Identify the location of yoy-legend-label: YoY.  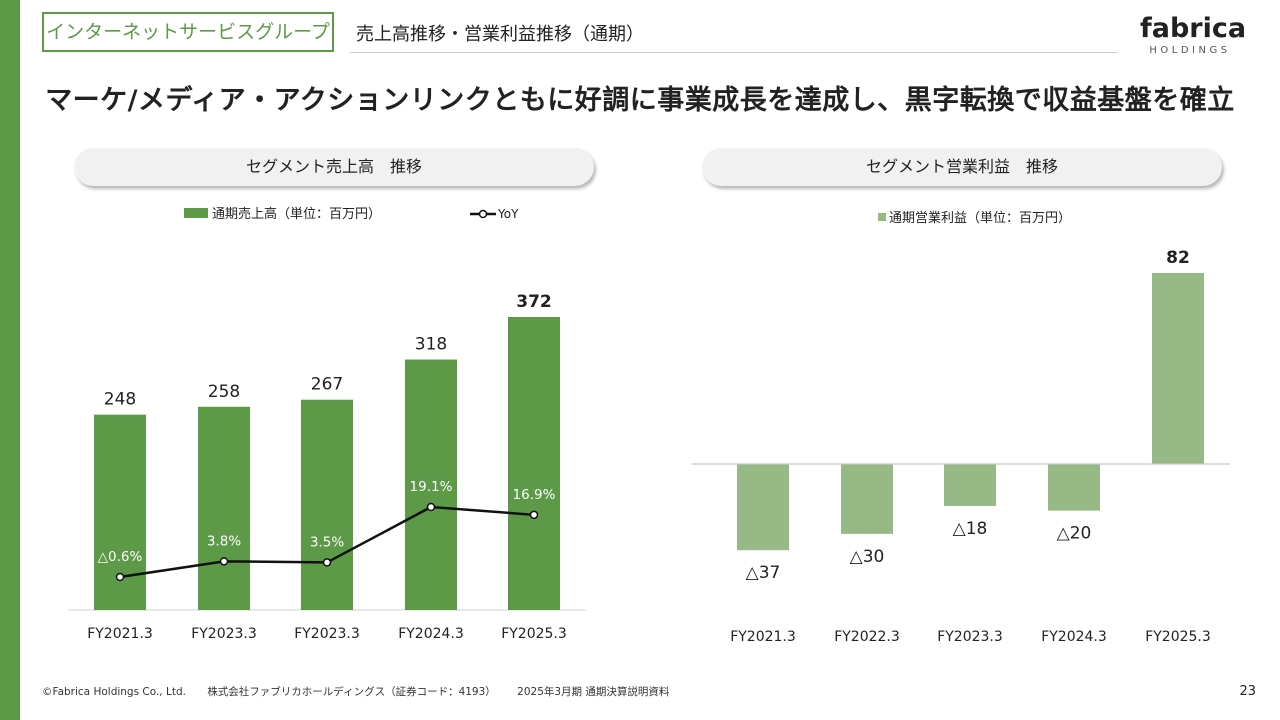
(508, 214).